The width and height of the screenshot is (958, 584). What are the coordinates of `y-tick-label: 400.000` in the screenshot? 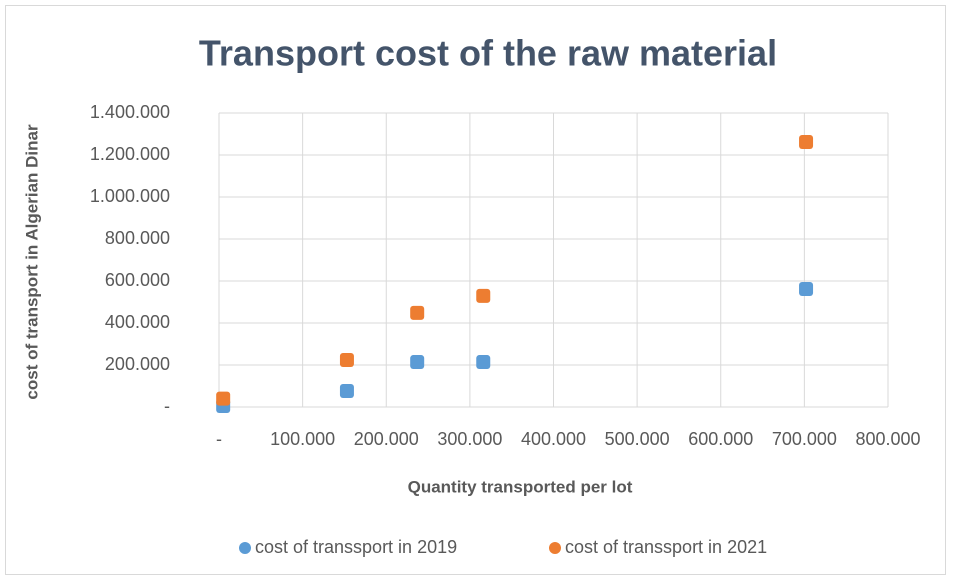 It's located at (137, 322).